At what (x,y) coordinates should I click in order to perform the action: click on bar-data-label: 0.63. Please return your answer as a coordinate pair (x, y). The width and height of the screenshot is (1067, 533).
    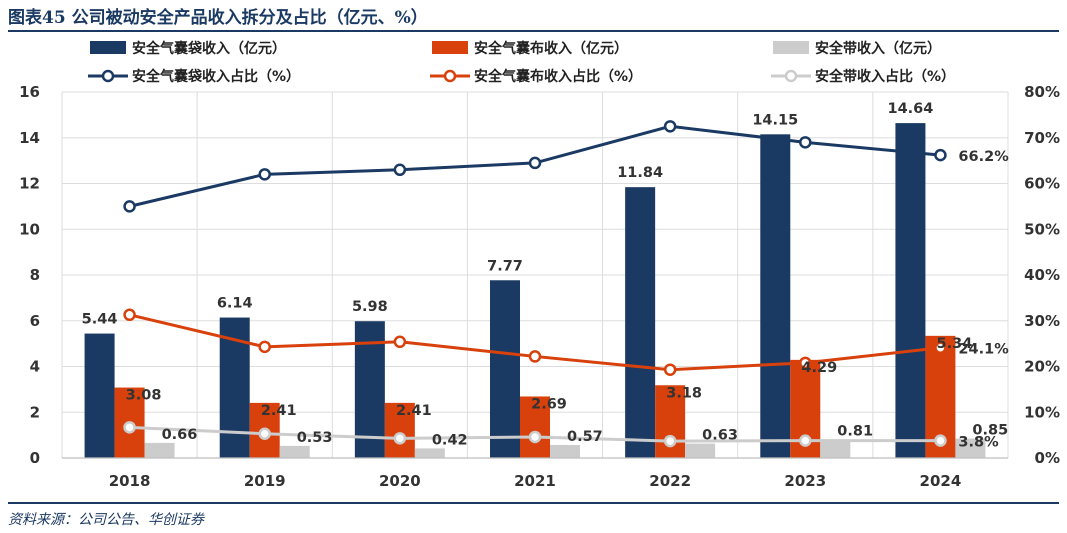
    Looking at the image, I should click on (720, 436).